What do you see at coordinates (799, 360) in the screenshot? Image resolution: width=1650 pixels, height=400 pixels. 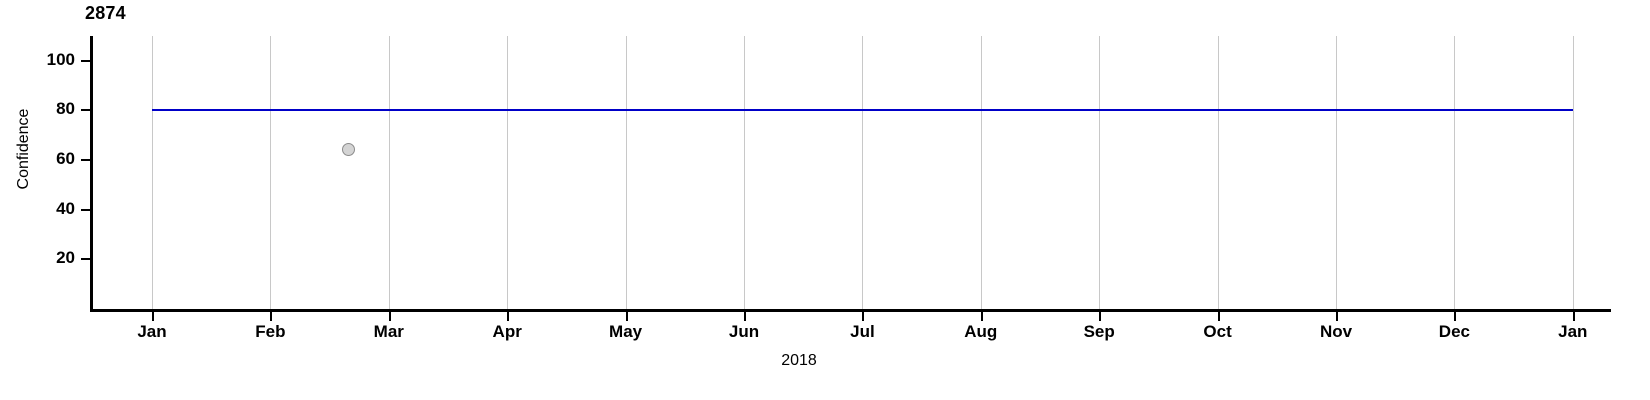 I see `x-axis-title-text: 2018` at bounding box center [799, 360].